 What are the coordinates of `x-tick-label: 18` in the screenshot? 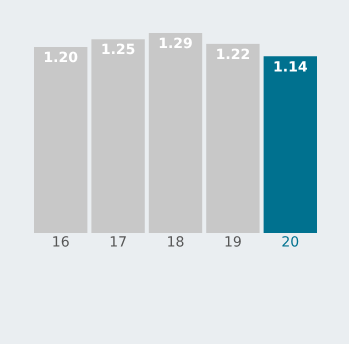 It's located at (175, 242).